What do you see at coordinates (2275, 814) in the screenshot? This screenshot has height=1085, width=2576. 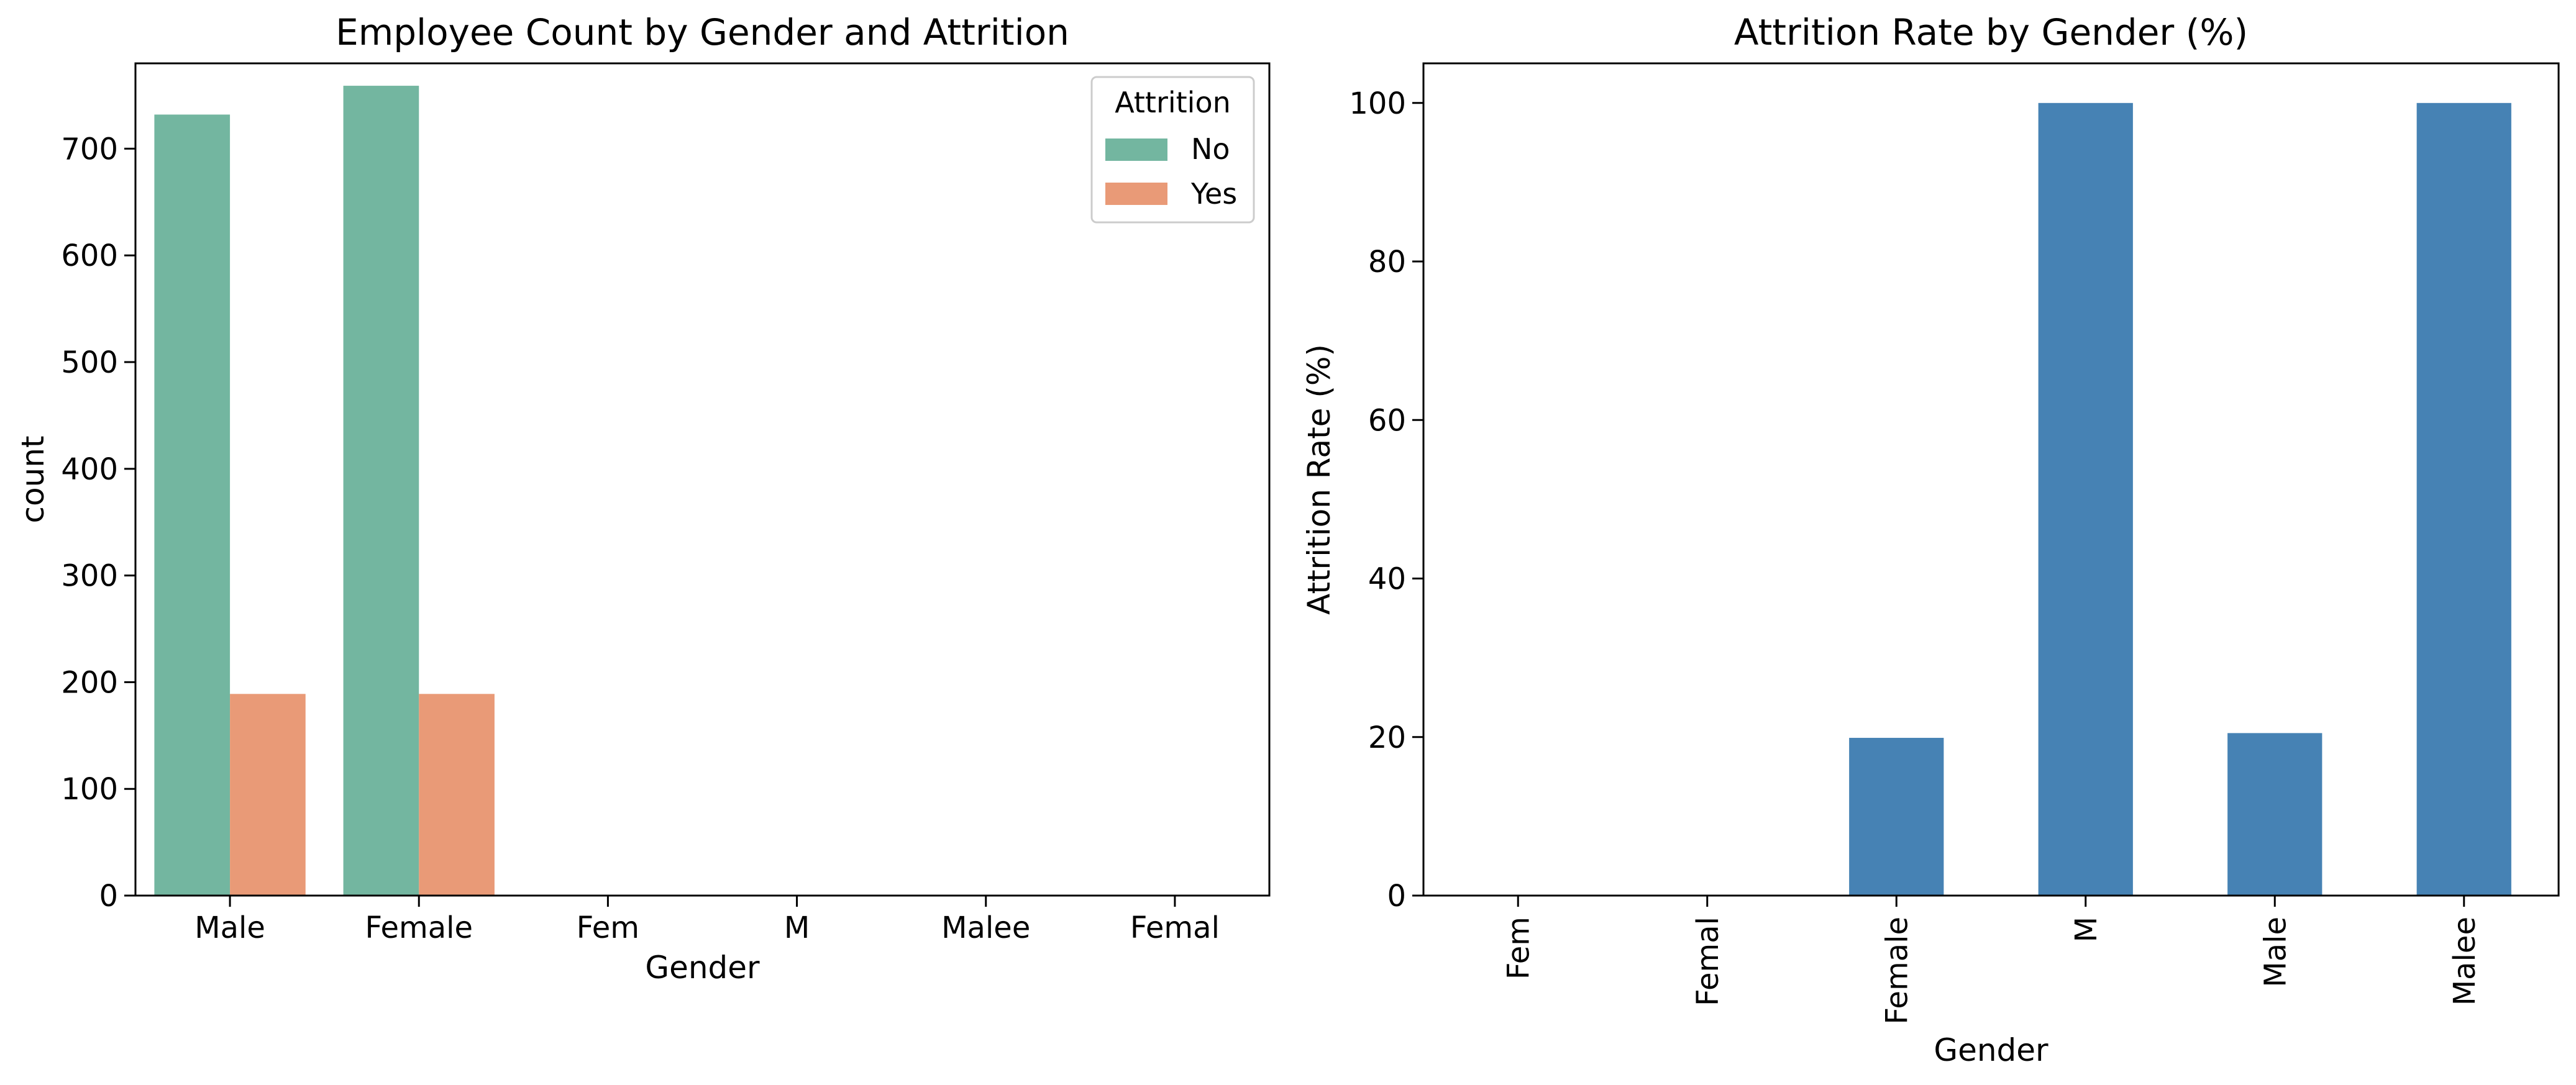 I see `bar-male` at bounding box center [2275, 814].